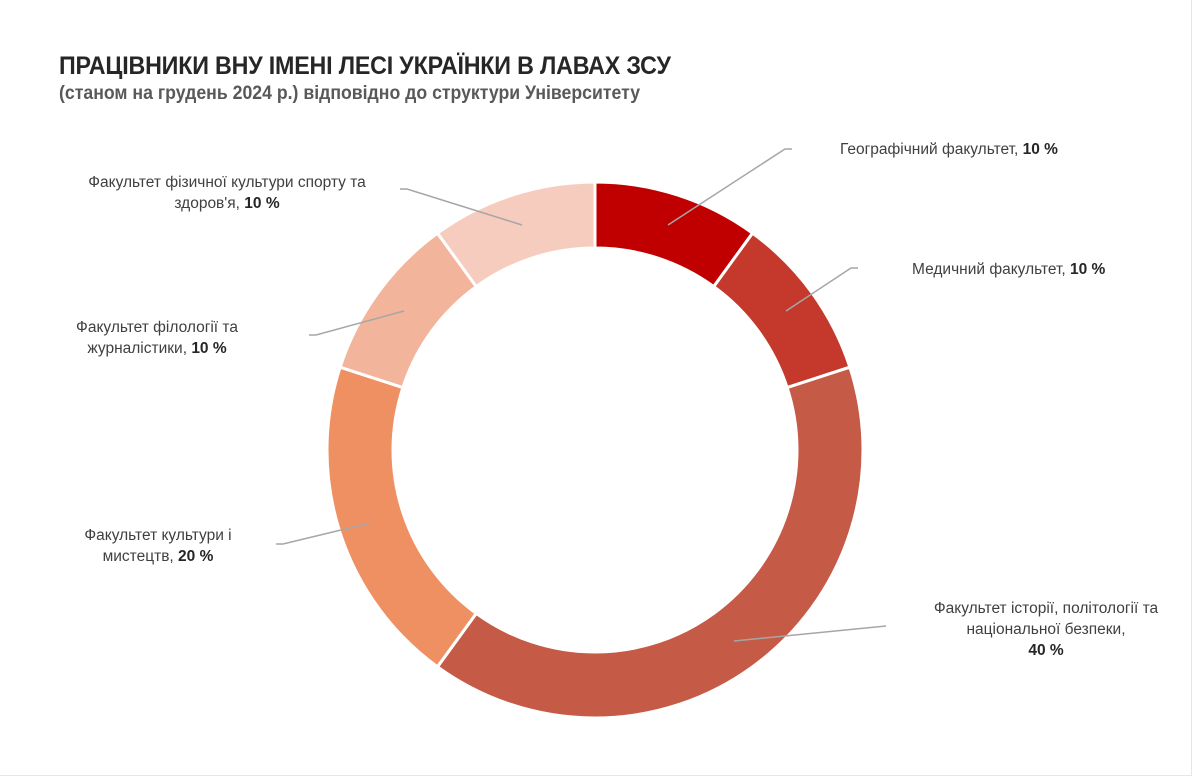  Describe the element at coordinates (931, 149) in the screenshot. I see `label-text: Географічний факультет,` at that location.